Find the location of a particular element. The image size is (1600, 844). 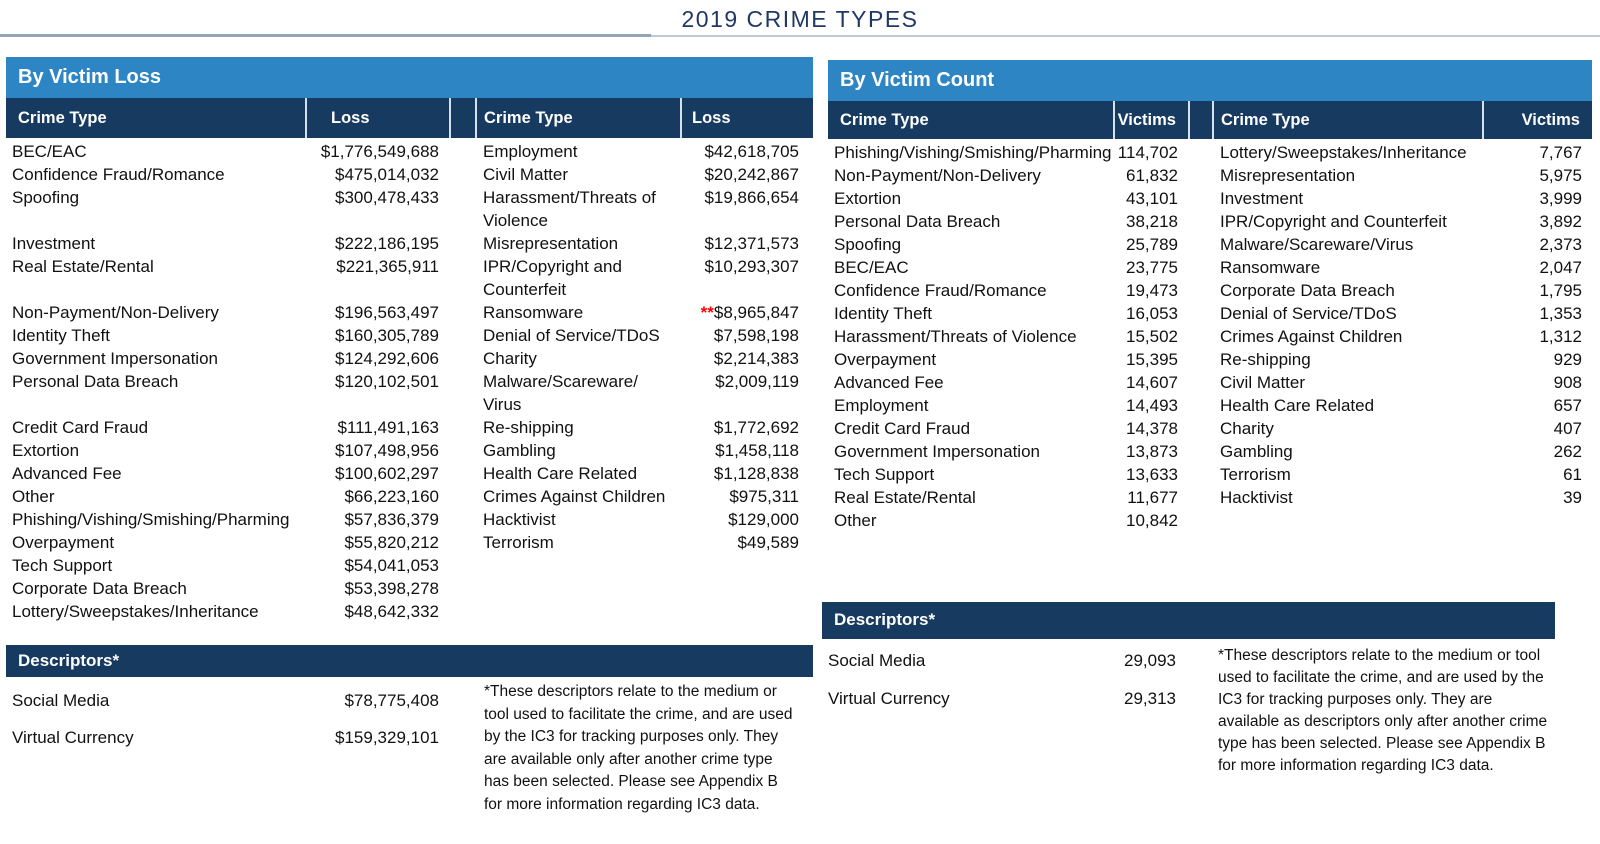

crime-type-cell: Hacktivist is located at coordinates (519, 519).